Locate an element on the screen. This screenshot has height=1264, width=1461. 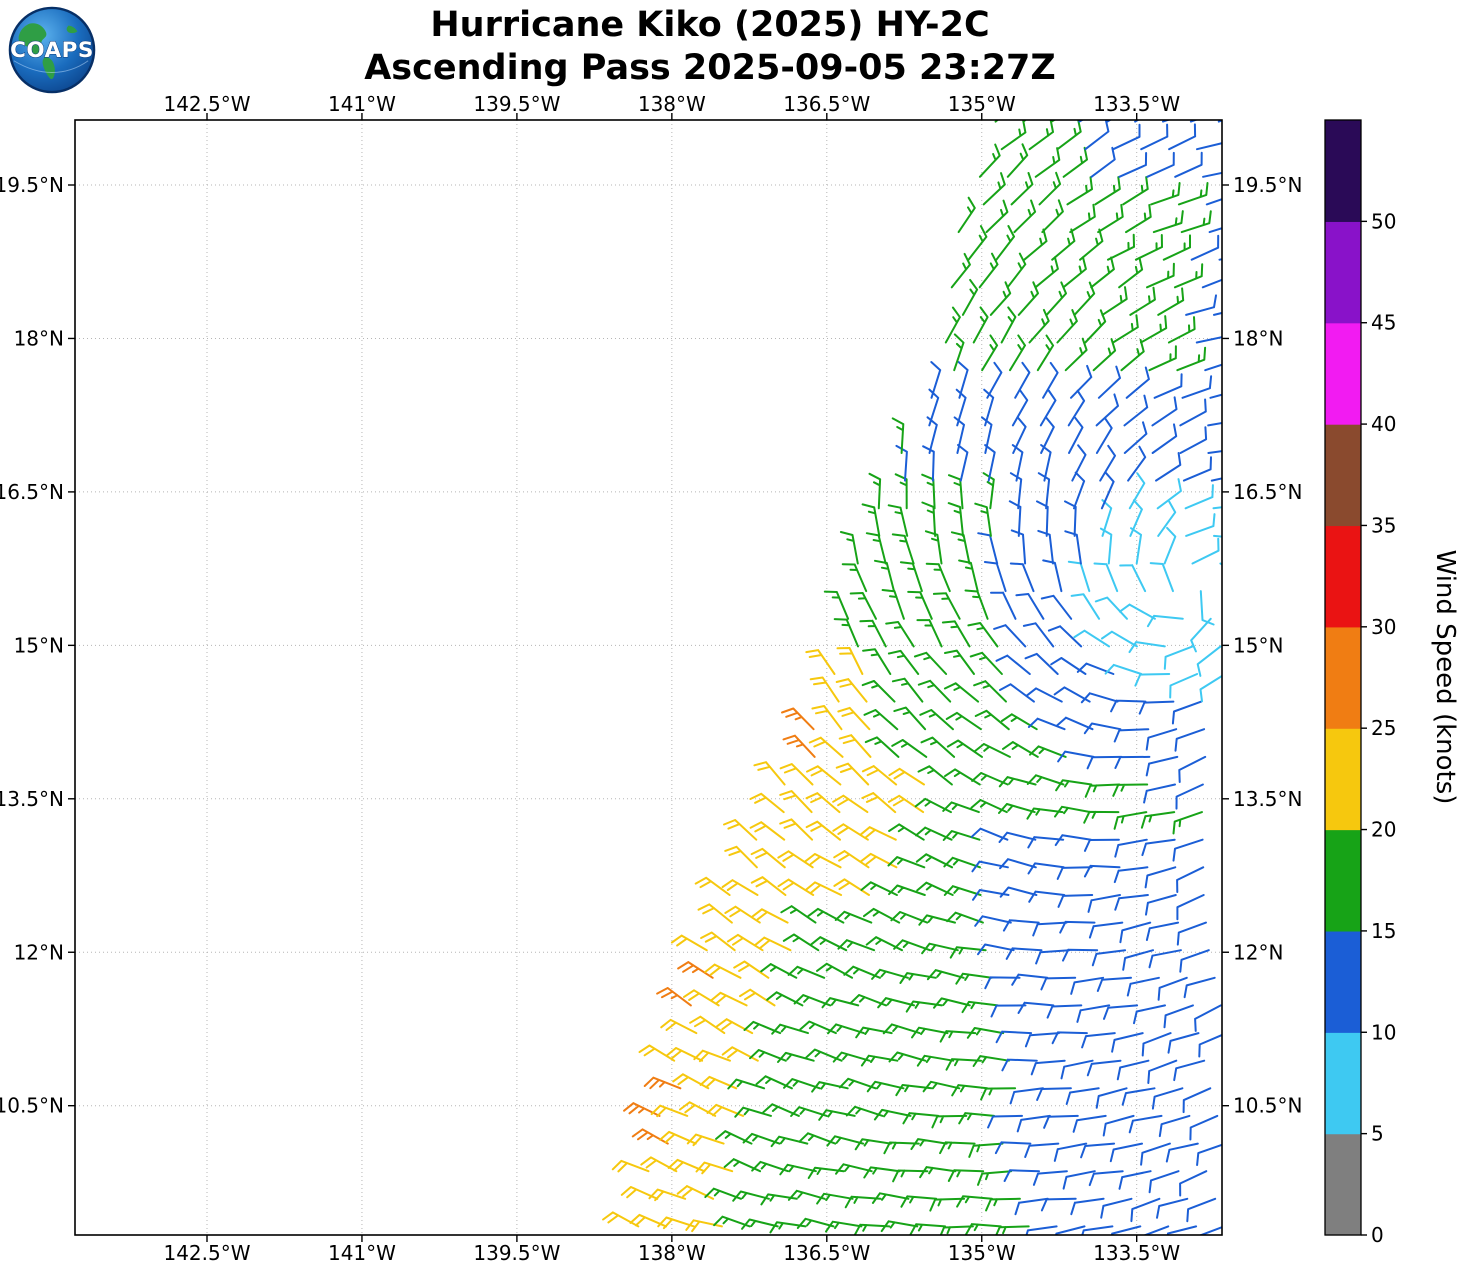
logo-land-north is located at coordinates (32, 39).